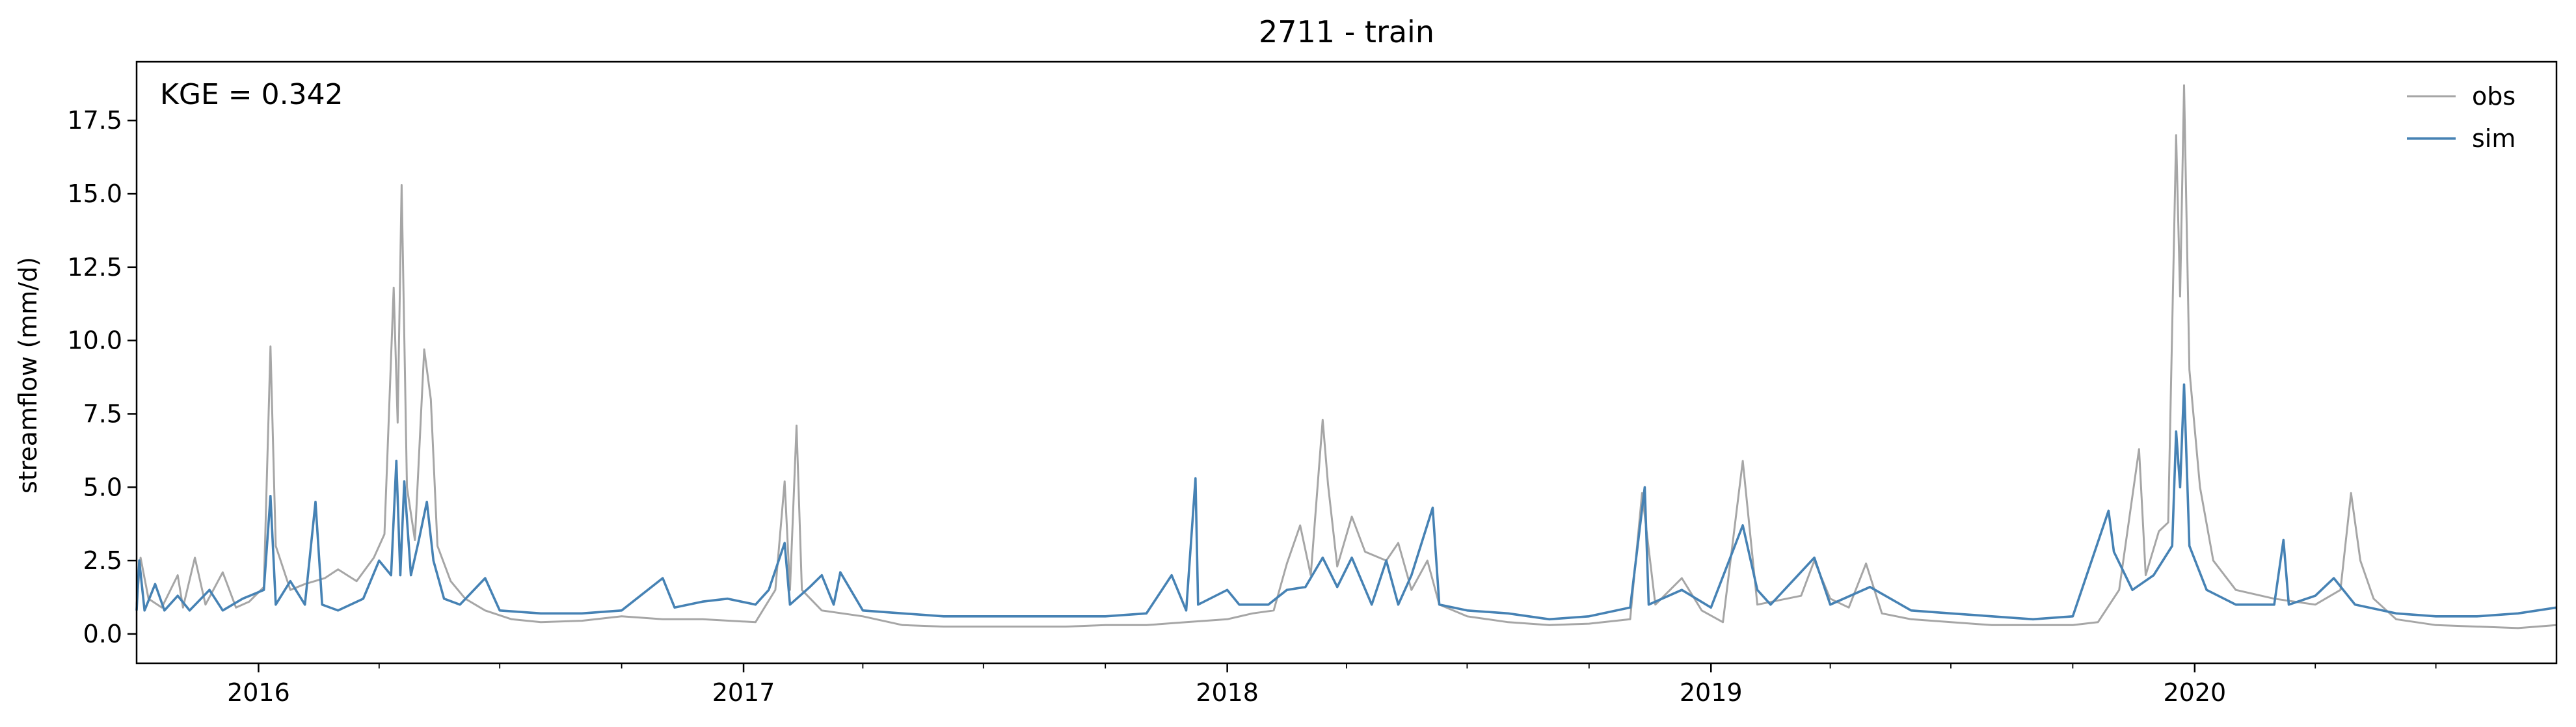 Image resolution: width=2576 pixels, height=727 pixels. What do you see at coordinates (2494, 138) in the screenshot?
I see `legend-label-sim: sim` at bounding box center [2494, 138].